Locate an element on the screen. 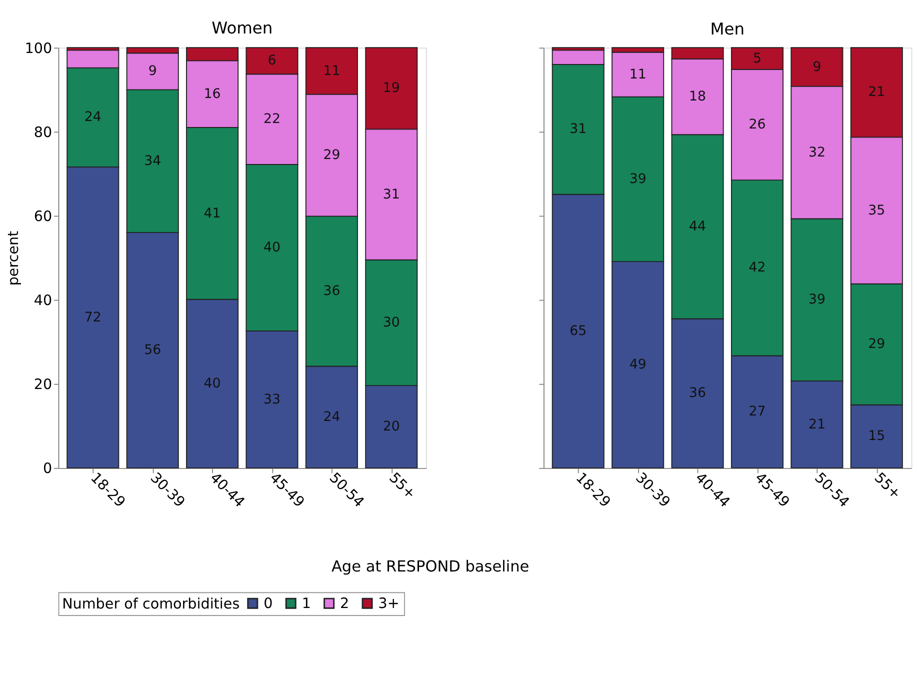 This screenshot has width=917, height=692. y-tick-label: 20 is located at coordinates (43, 385).